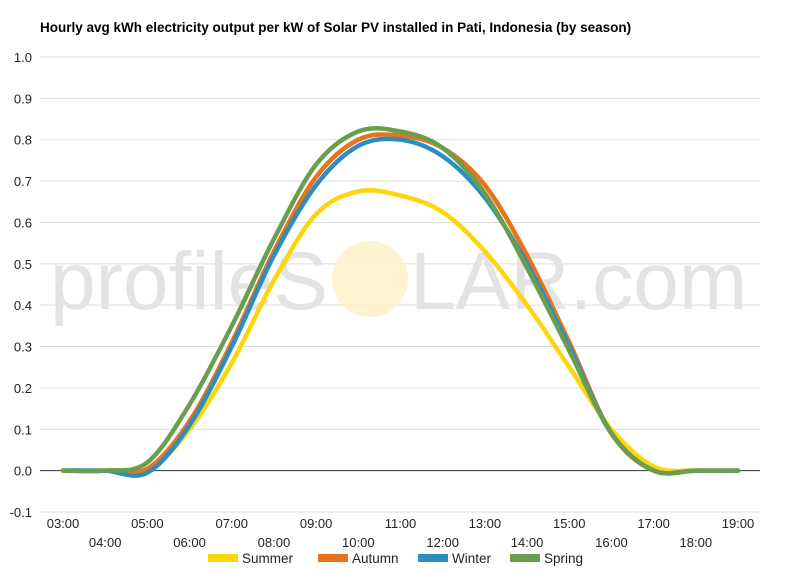 Image resolution: width=800 pixels, height=570 pixels. What do you see at coordinates (23, 305) in the screenshot?
I see `y-tick-label: 0.4` at bounding box center [23, 305].